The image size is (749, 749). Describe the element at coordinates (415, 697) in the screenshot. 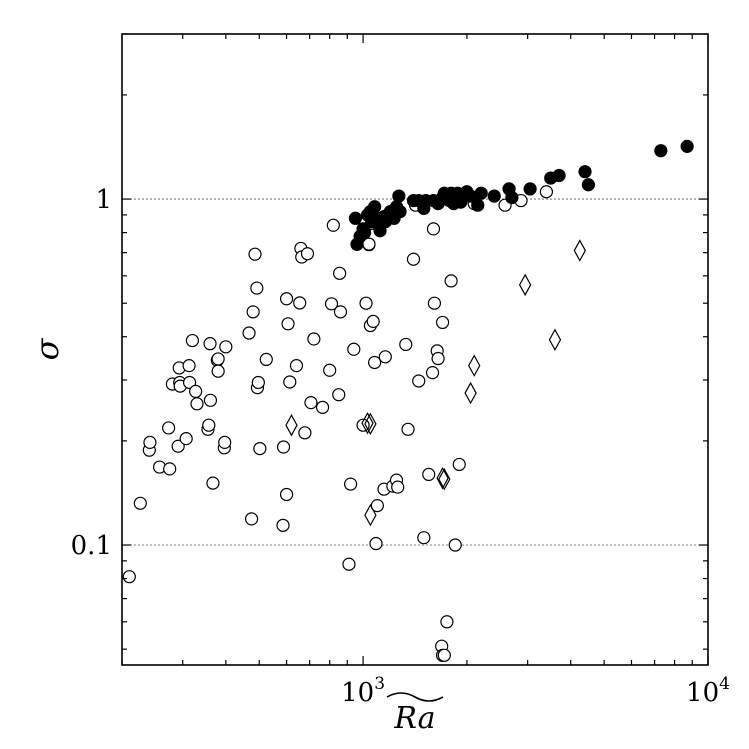

I see `x-axis-label-tilde` at that location.